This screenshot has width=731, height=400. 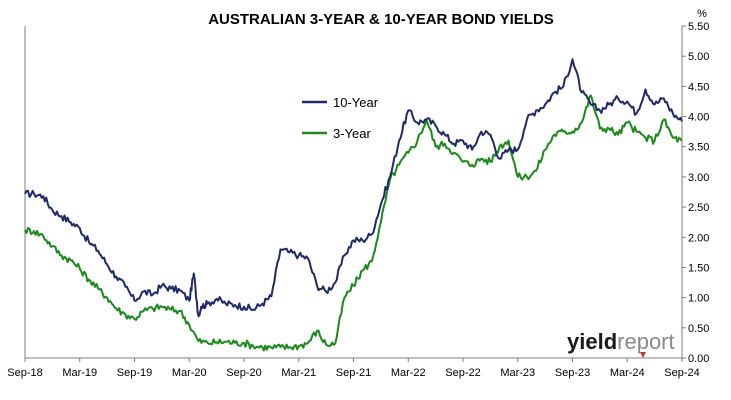 What do you see at coordinates (698, 268) in the screenshot?
I see `y-tick-label: 1.50` at bounding box center [698, 268].